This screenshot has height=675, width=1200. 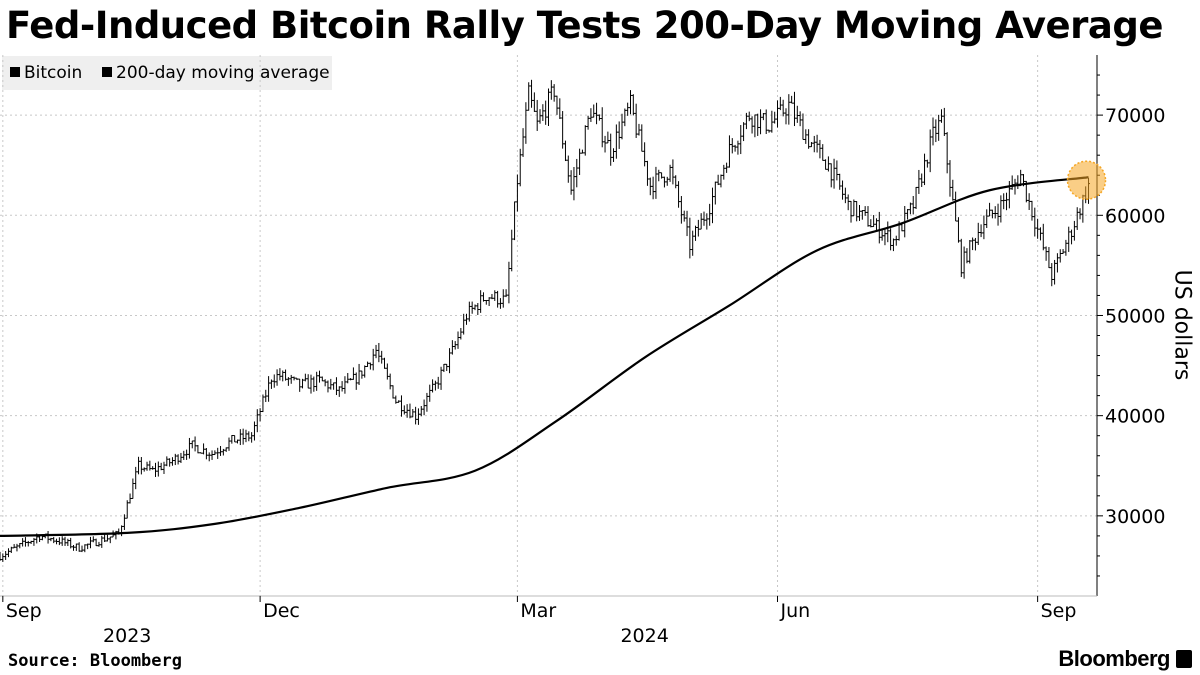 I want to click on y-axis-label: US dollars, so click(x=1182, y=325).